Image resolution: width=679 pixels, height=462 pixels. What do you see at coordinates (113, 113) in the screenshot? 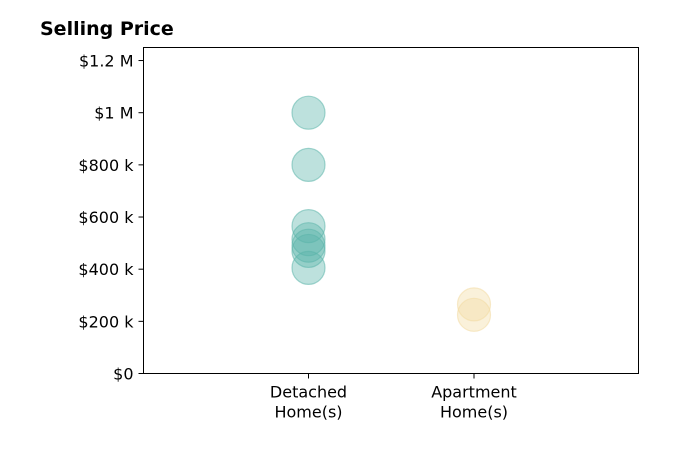
I see `y-tick-label: $1 M` at bounding box center [113, 113].